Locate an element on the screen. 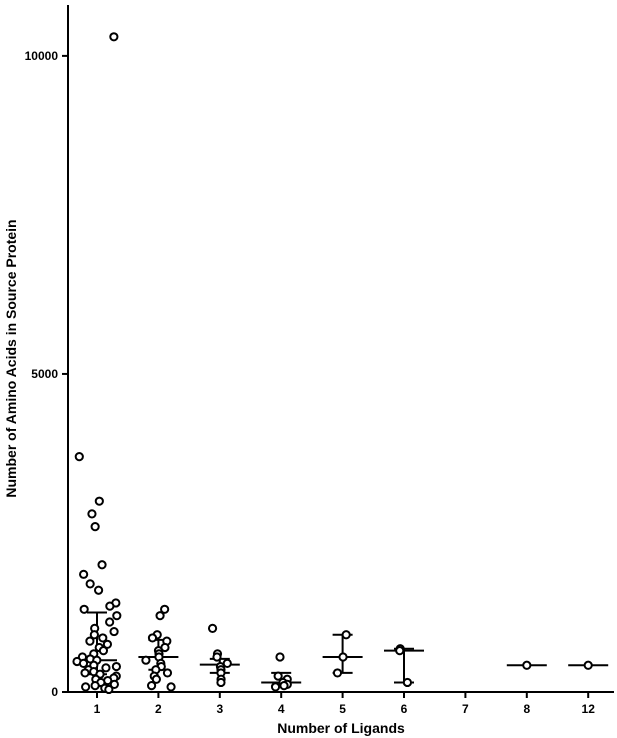 The width and height of the screenshot is (617, 738). x-tick-label: 1 is located at coordinates (97, 709).